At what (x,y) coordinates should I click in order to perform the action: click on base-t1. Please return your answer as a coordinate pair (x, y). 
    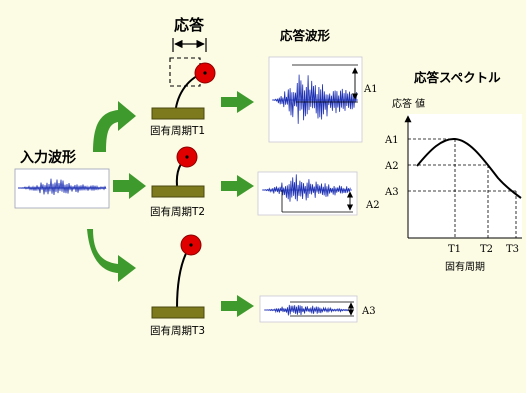
    Looking at the image, I should click on (178, 113).